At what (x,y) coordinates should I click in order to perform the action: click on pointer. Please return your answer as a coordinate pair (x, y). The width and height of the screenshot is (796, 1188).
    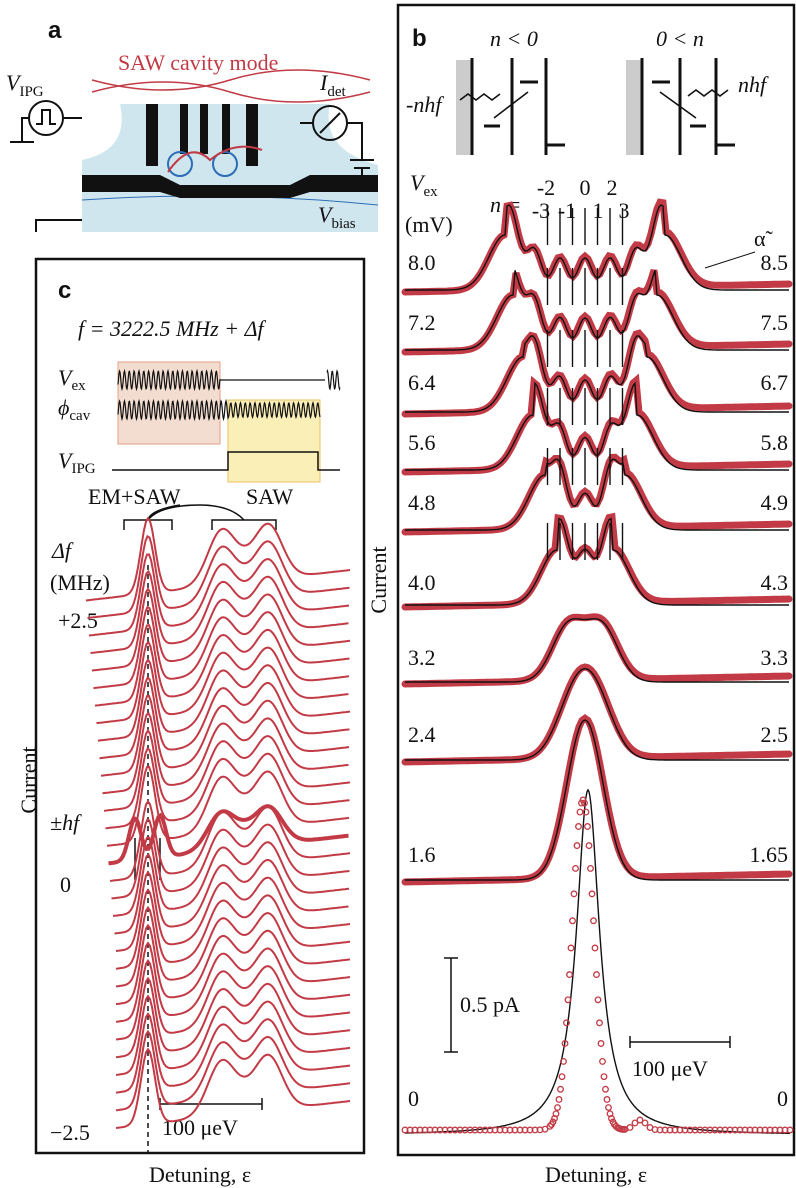
    Looking at the image, I should click on (730, 260).